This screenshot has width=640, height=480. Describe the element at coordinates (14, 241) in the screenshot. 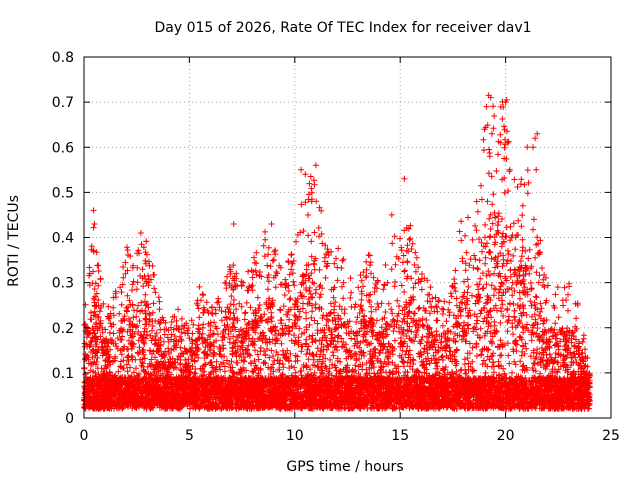

I see `y-axis-label: ROTI / TECUs` at that location.